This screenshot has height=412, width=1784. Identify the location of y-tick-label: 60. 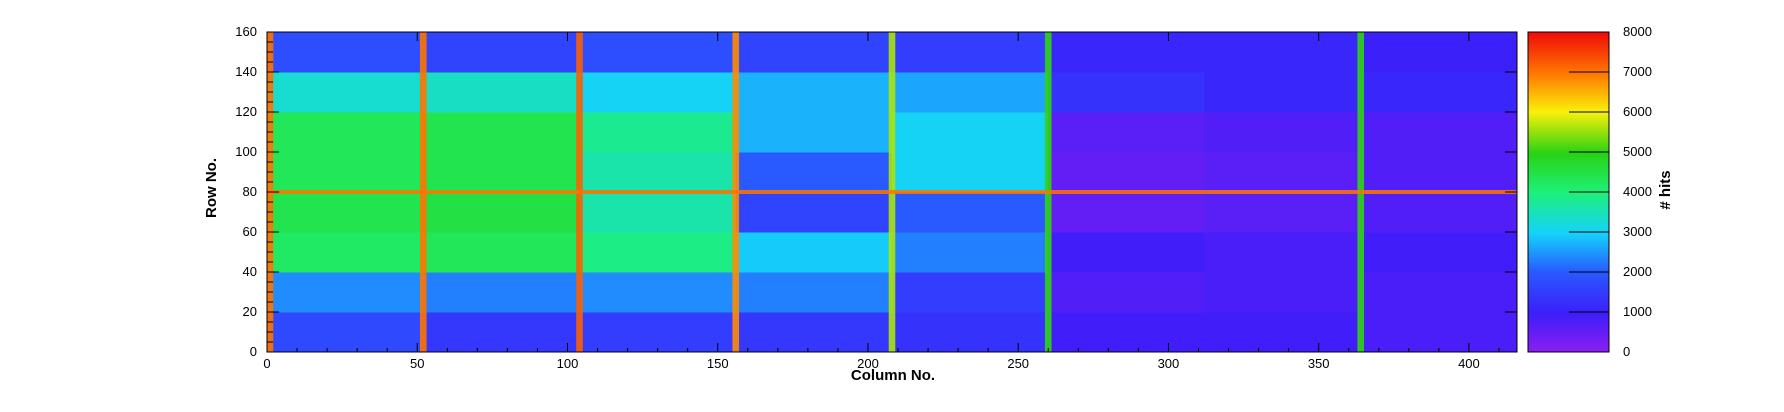
(250, 231).